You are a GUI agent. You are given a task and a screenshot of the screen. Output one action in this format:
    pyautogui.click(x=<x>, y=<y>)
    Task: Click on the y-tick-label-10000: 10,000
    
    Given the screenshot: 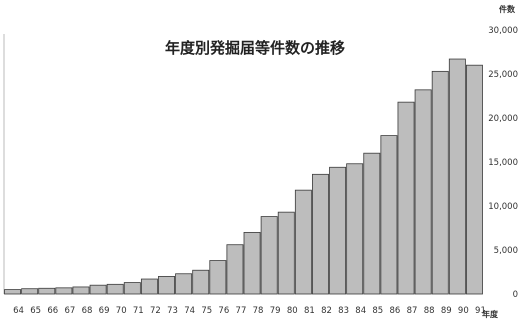 What is the action you would take?
    pyautogui.click(x=503, y=207)
    